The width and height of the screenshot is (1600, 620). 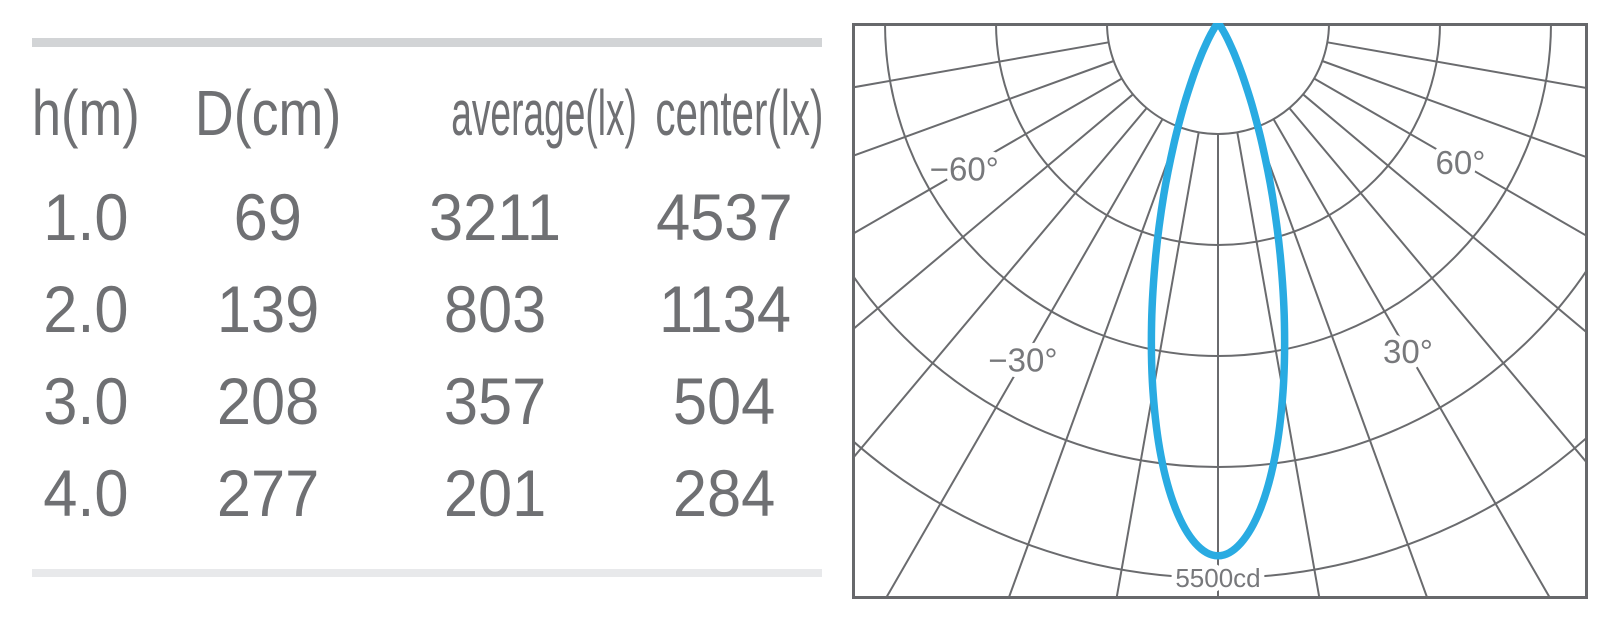 I want to click on table-cell: 284, so click(x=724, y=493).